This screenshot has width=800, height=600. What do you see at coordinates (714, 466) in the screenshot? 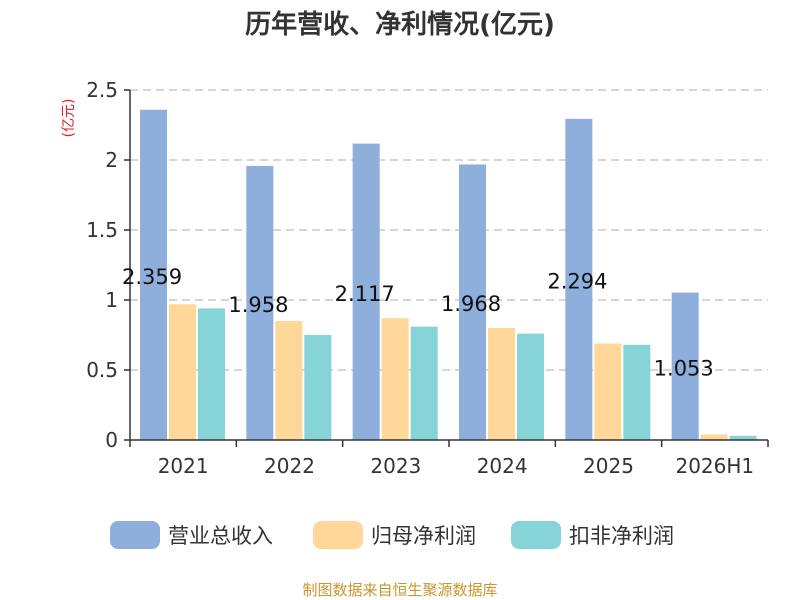
I see `x-tick-label: 2026H1` at bounding box center [714, 466].